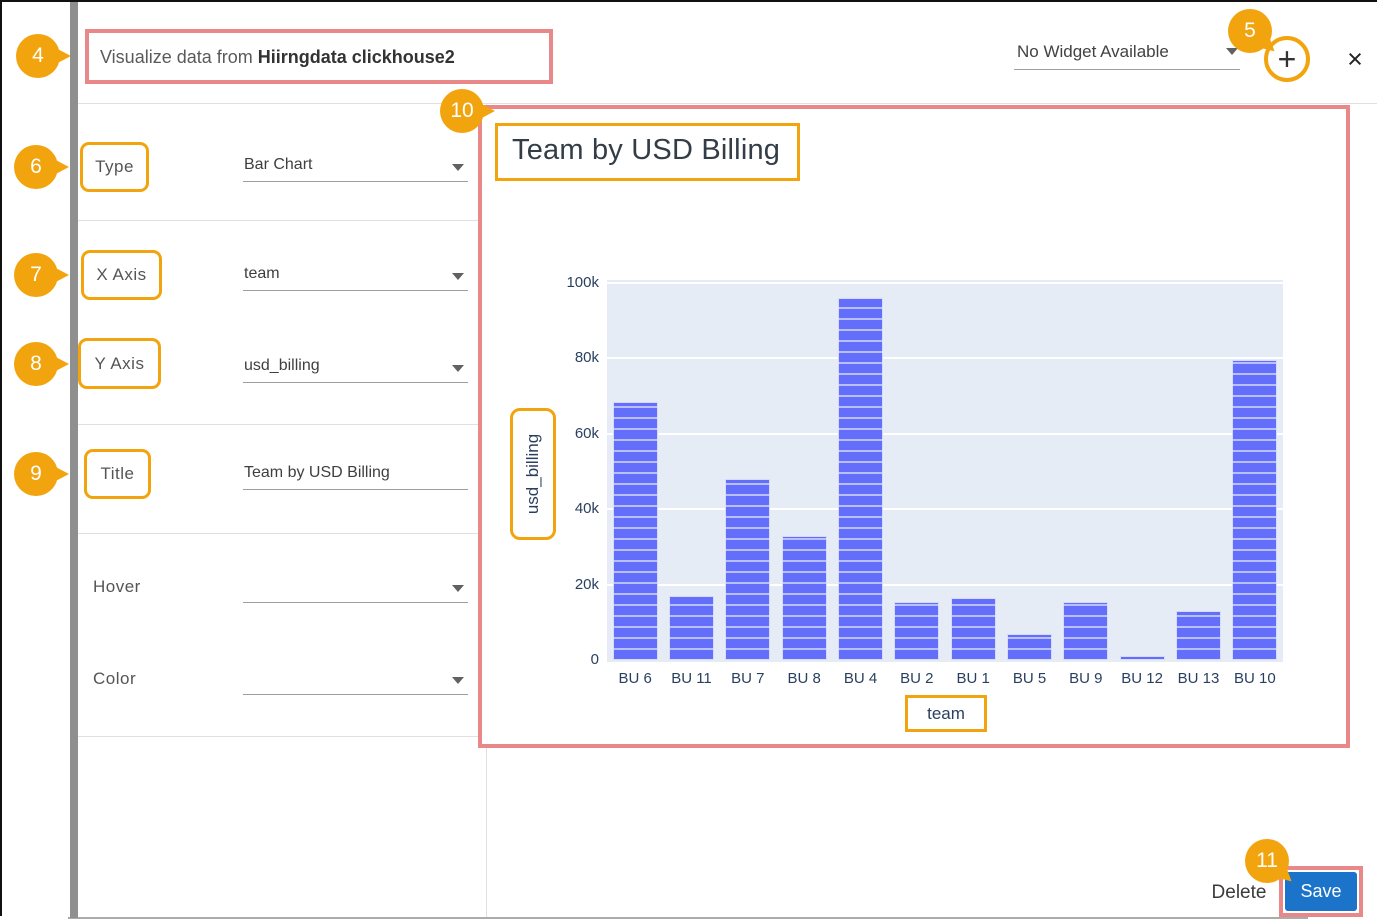  Describe the element at coordinates (179, 56) in the screenshot. I see `dialog-title-prefix: Visualize data from` at that location.